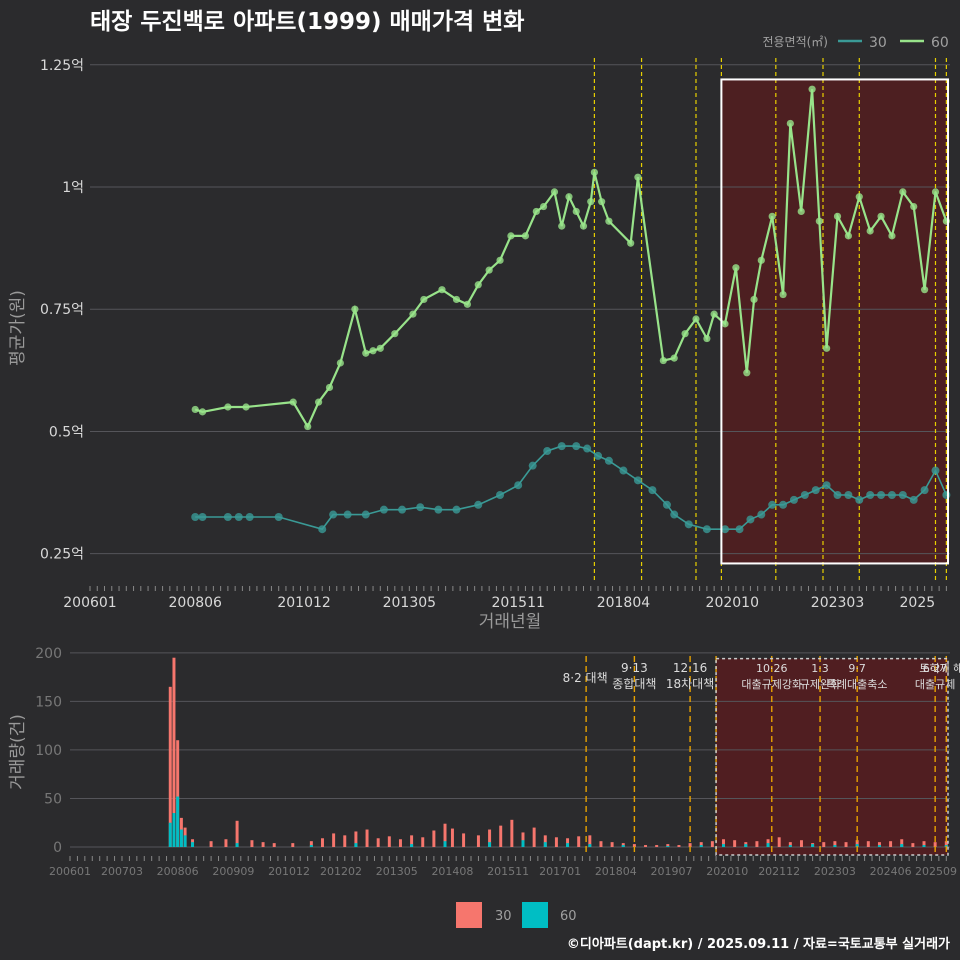  I want to click on y-tick-label: 200, so click(48, 654).